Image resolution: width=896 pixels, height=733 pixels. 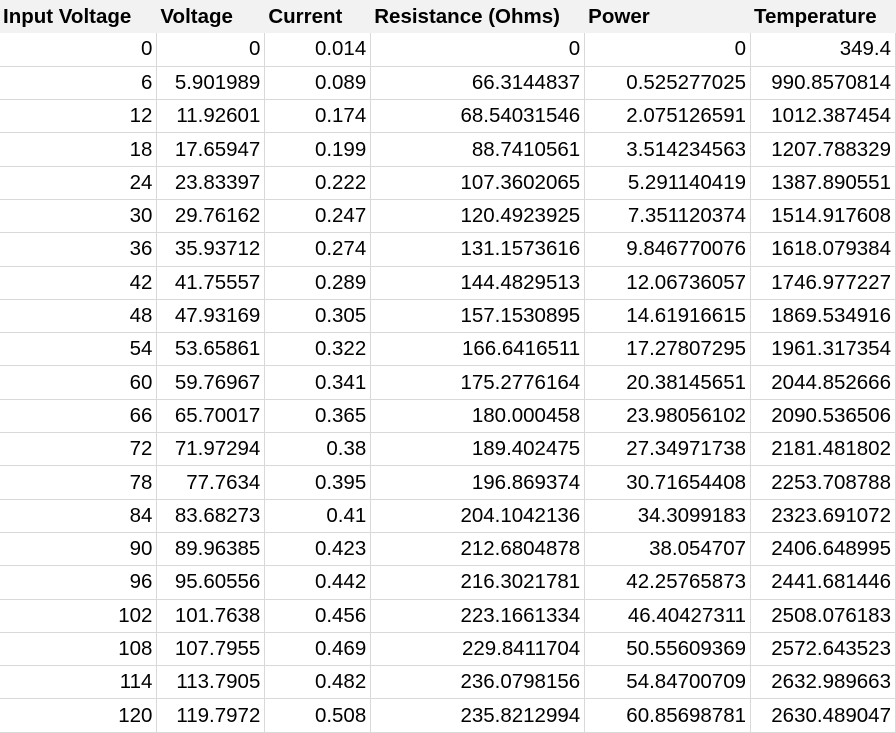 I want to click on table-cell: 1869.534916, so click(x=823, y=316).